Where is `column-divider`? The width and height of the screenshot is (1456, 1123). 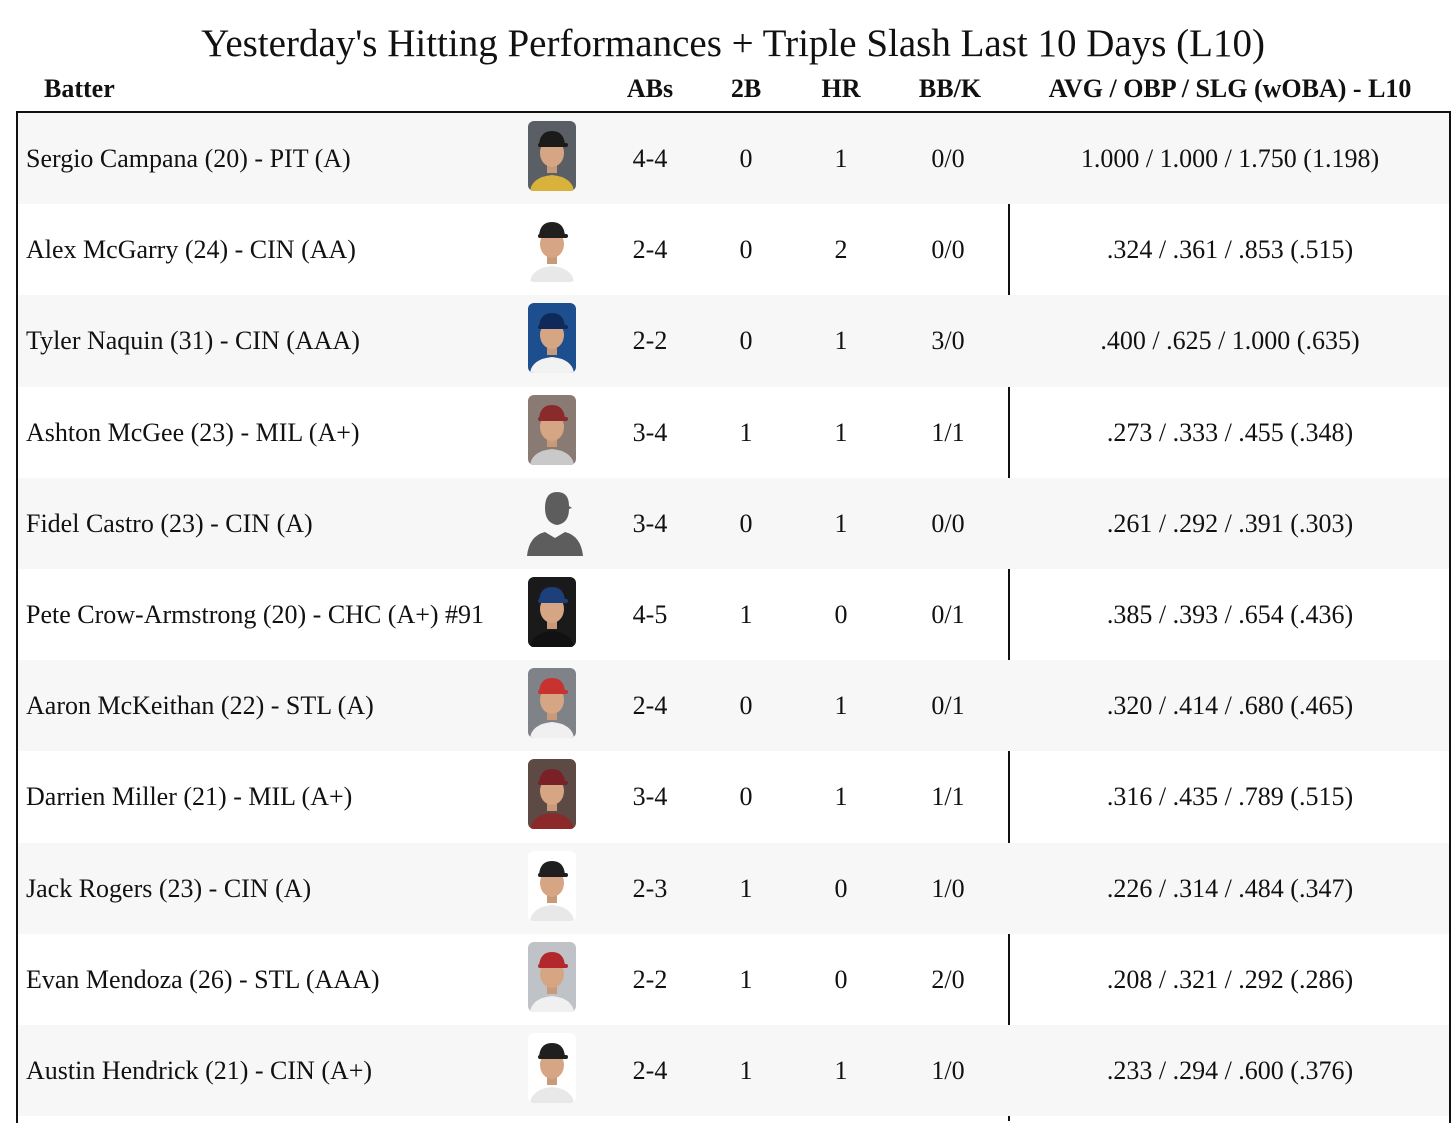 column-divider is located at coordinates (1009, 616).